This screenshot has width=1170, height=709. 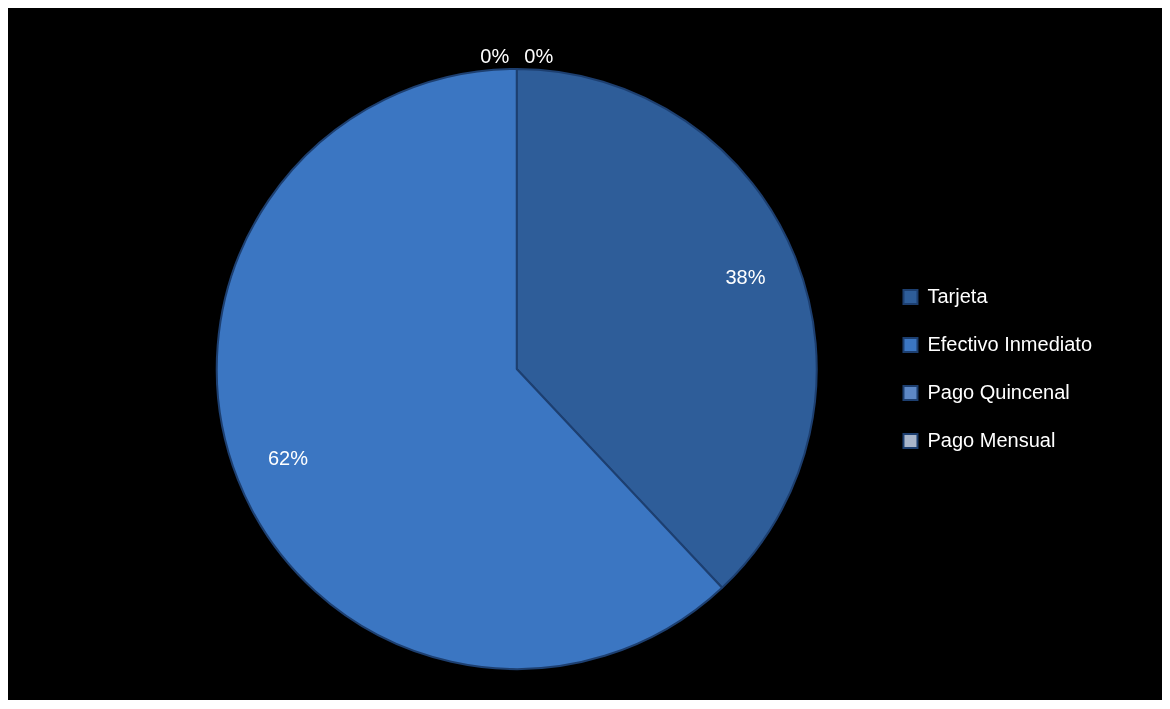 I want to click on data-label: 62%, so click(x=288, y=458).